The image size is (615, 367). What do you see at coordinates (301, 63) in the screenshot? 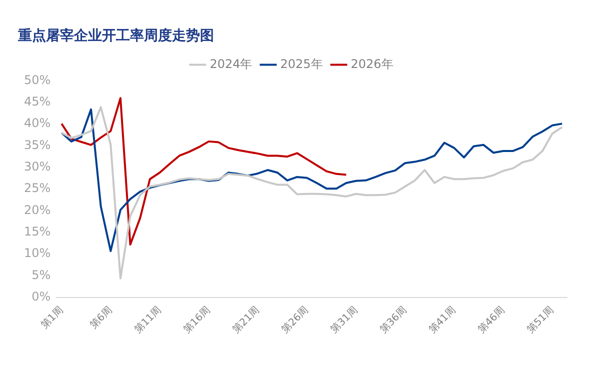
I see `legend-label: 2025年` at bounding box center [301, 63].